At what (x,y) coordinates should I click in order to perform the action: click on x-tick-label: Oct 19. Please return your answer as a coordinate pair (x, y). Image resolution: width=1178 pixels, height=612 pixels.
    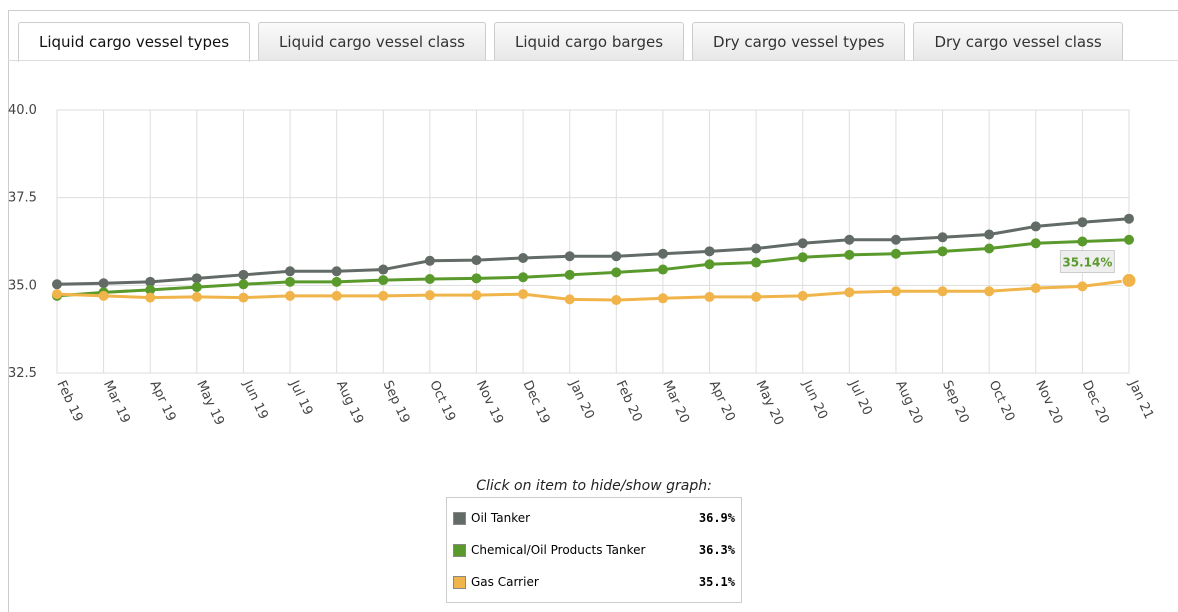
    Looking at the image, I should click on (442, 400).